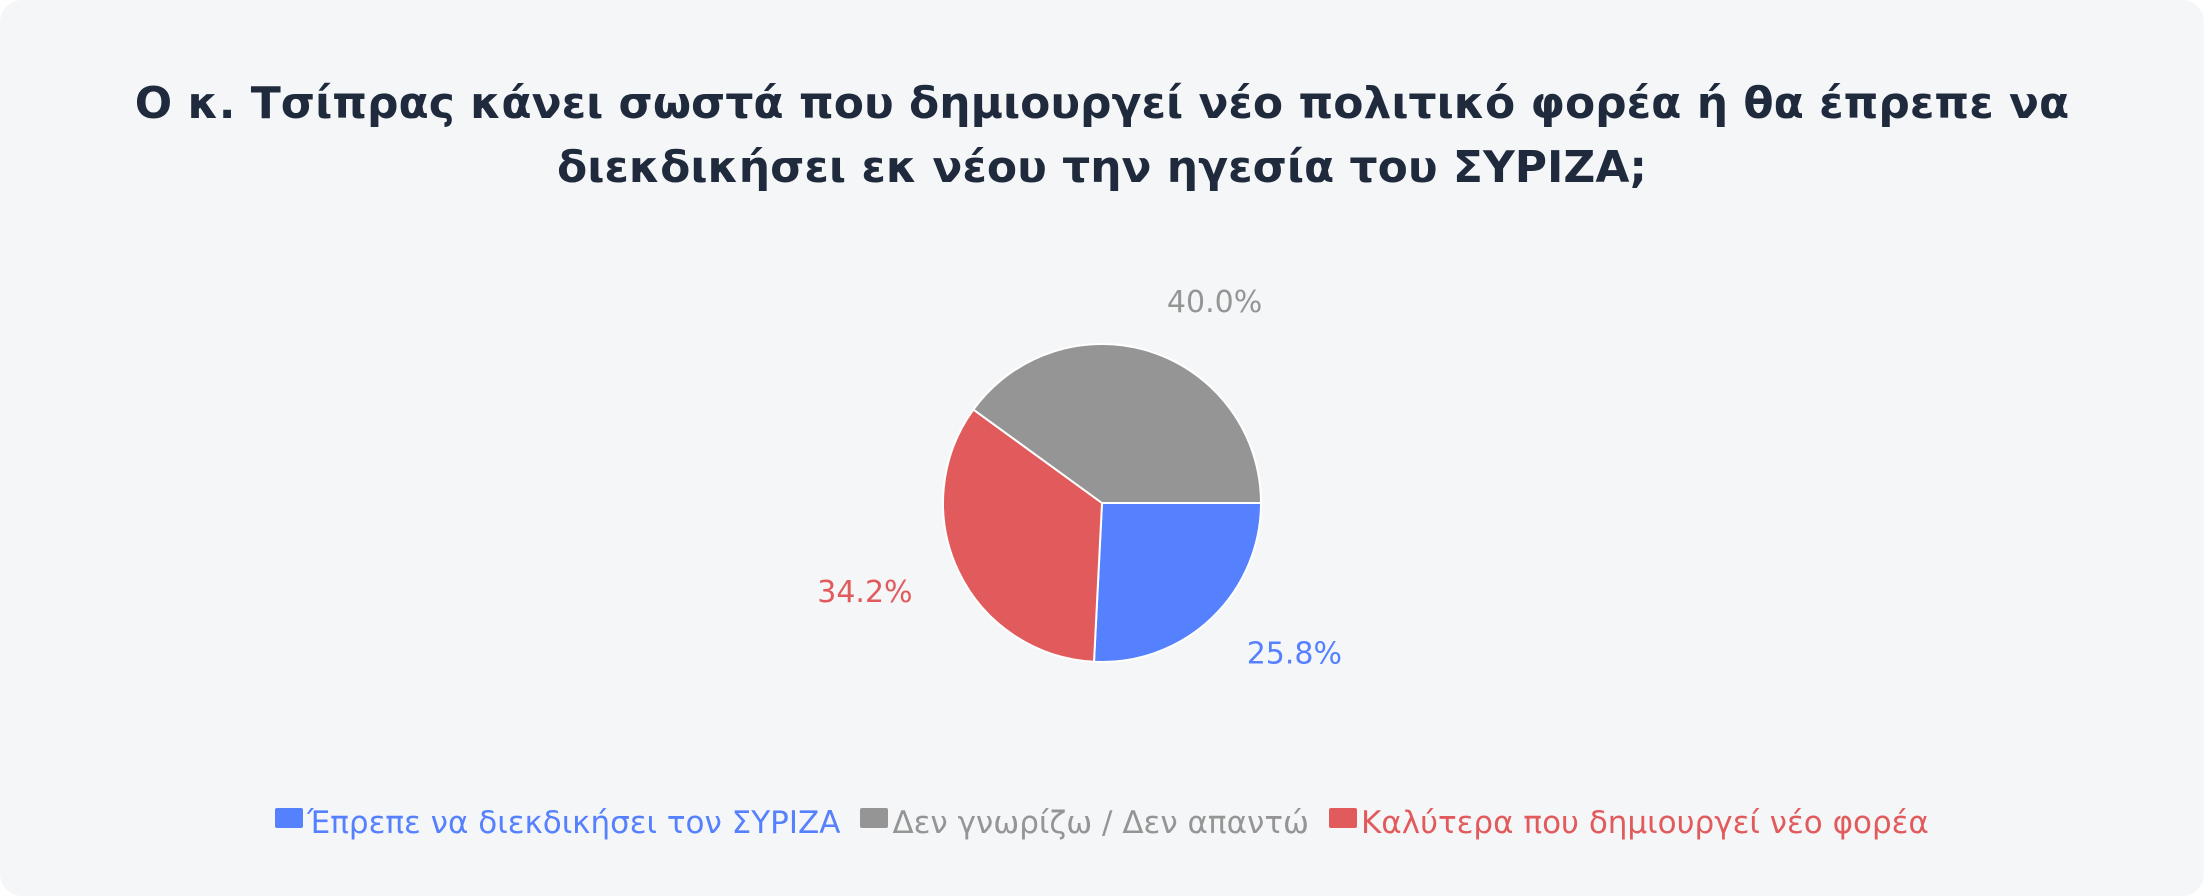  Describe the element at coordinates (1214, 302) in the screenshot. I see `slice-label-2: 40.0%` at that location.